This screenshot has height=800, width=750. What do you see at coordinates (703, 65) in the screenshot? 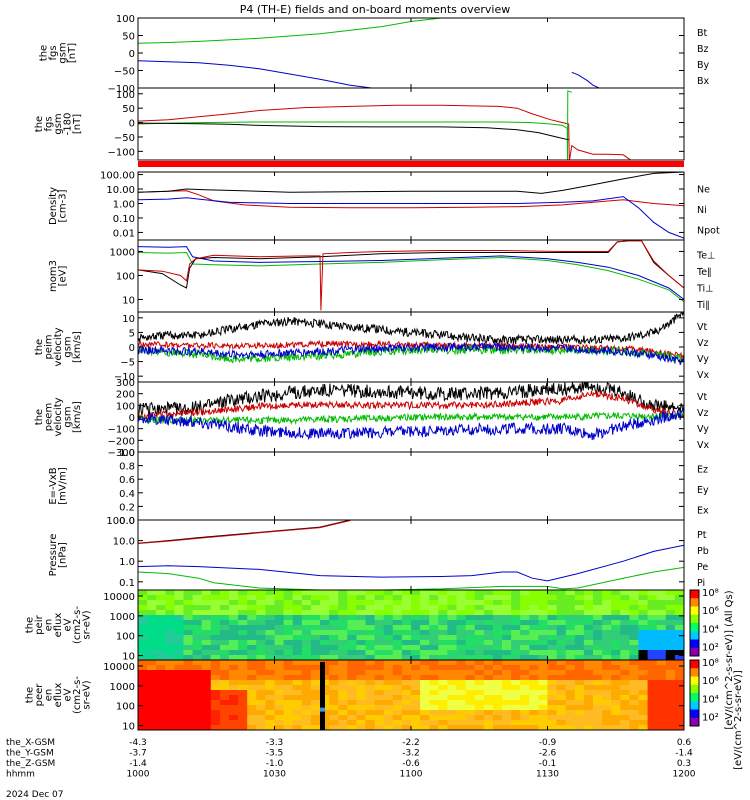
I see `legend-By: By` at bounding box center [703, 65].